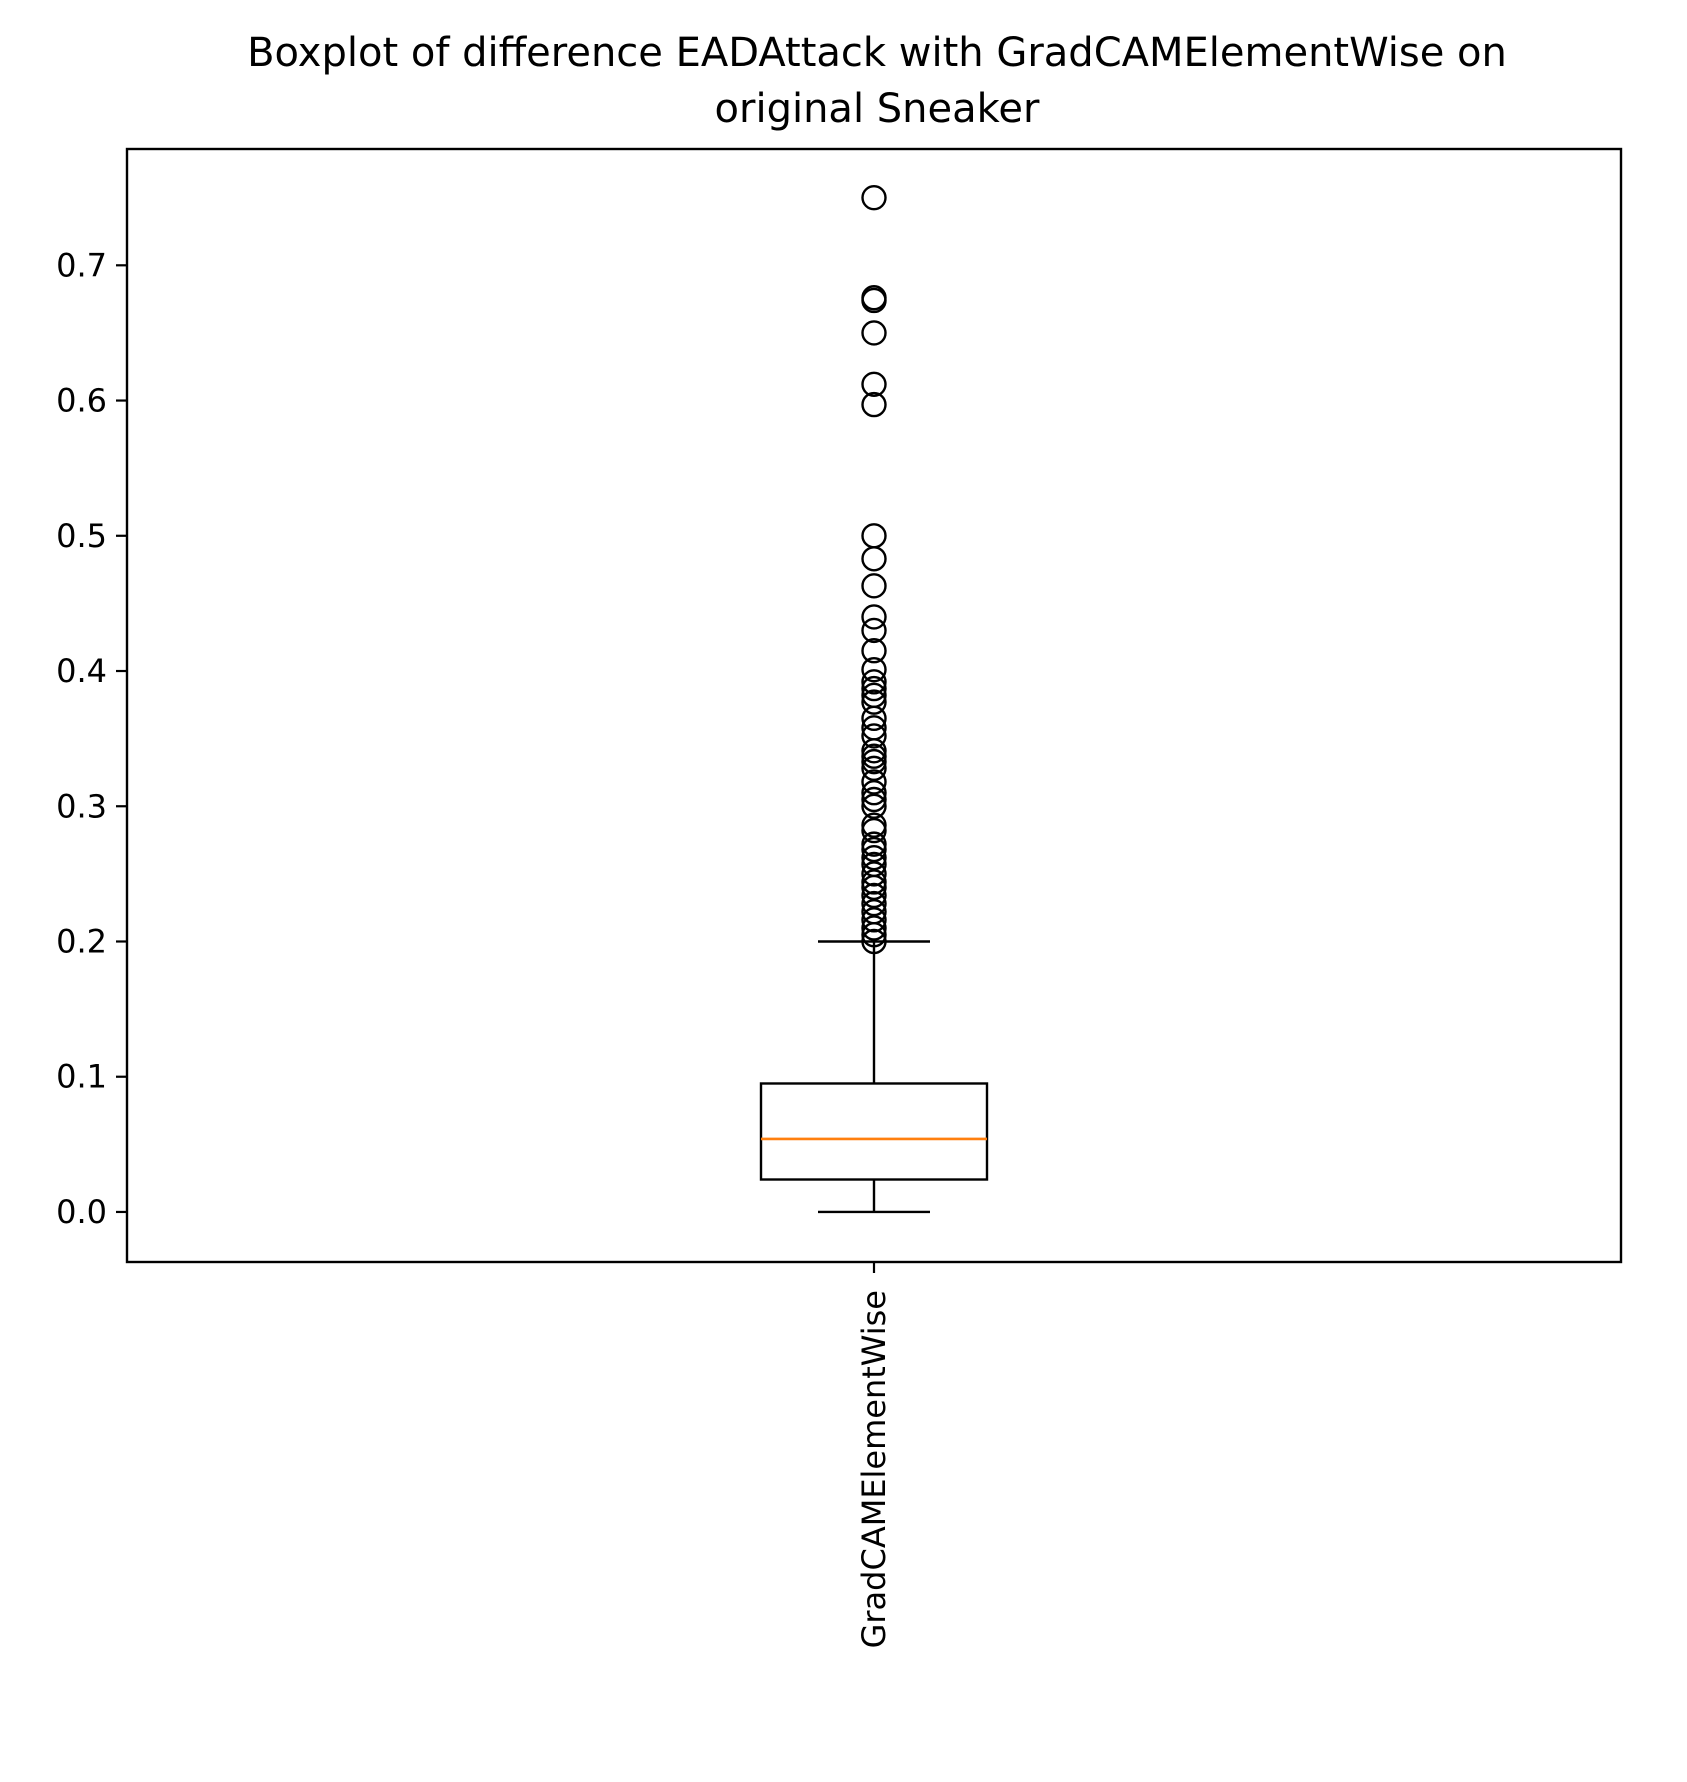  What do you see at coordinates (81, 1212) in the screenshot?
I see `y-tick-label: 0.0` at bounding box center [81, 1212].